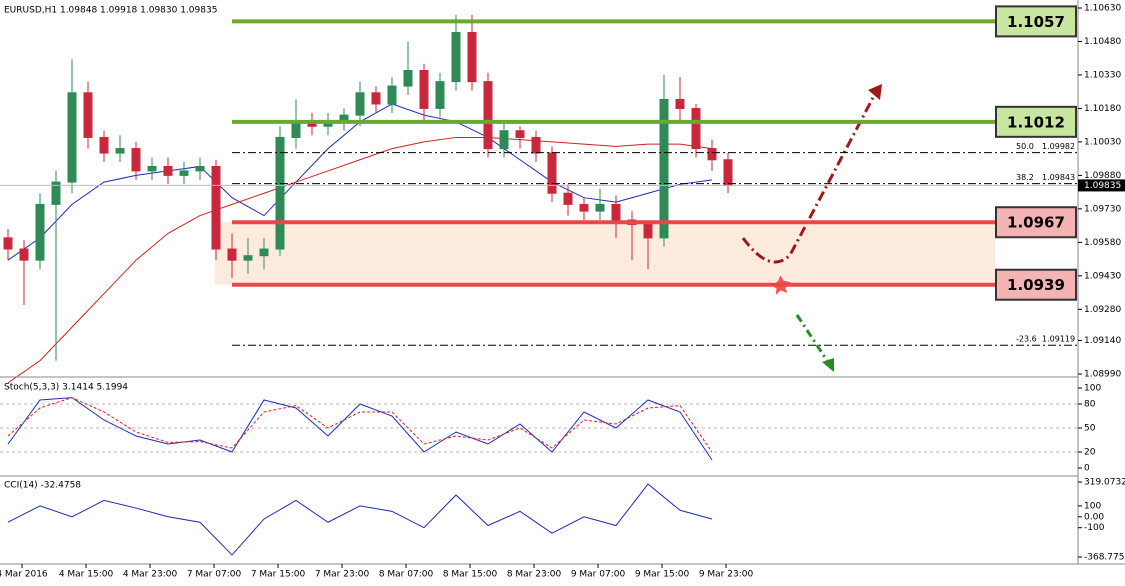  I want to click on stoch-label: Stoch(5,3,3) 3.1414 5.1994, so click(66, 388).